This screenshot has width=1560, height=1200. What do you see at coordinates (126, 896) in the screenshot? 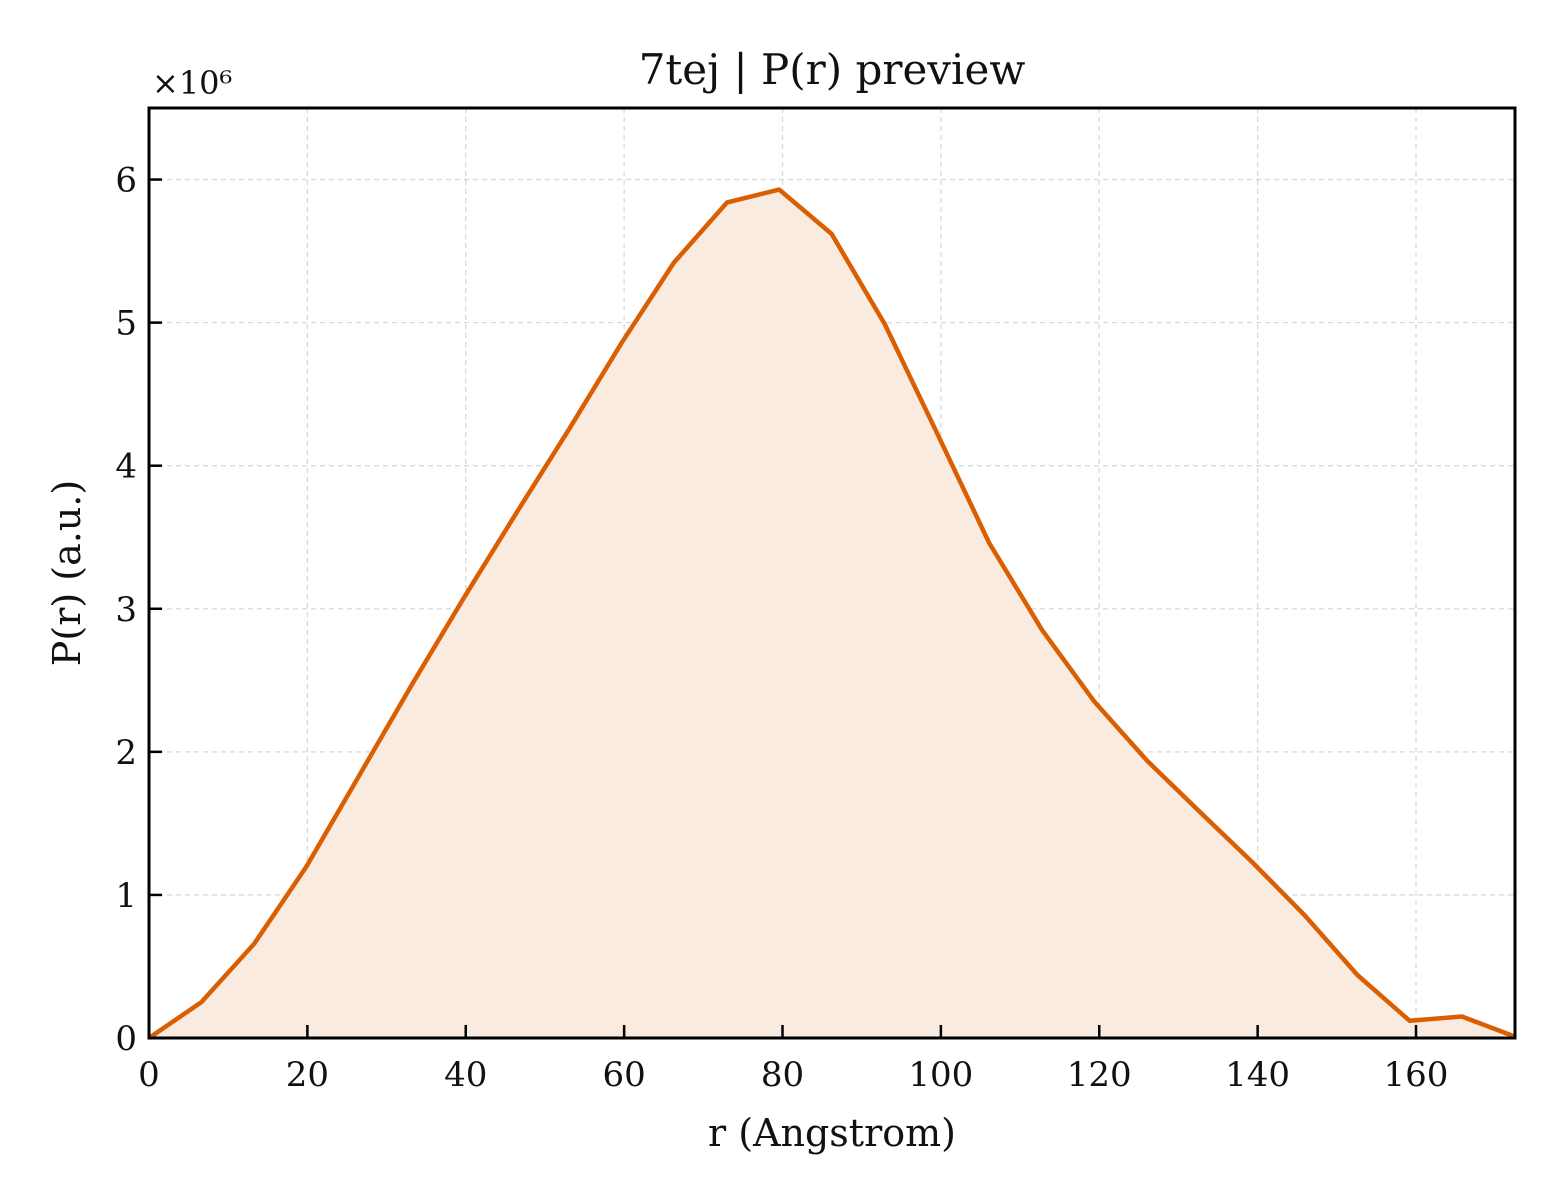
I see `y-tick-label: 1` at bounding box center [126, 896].